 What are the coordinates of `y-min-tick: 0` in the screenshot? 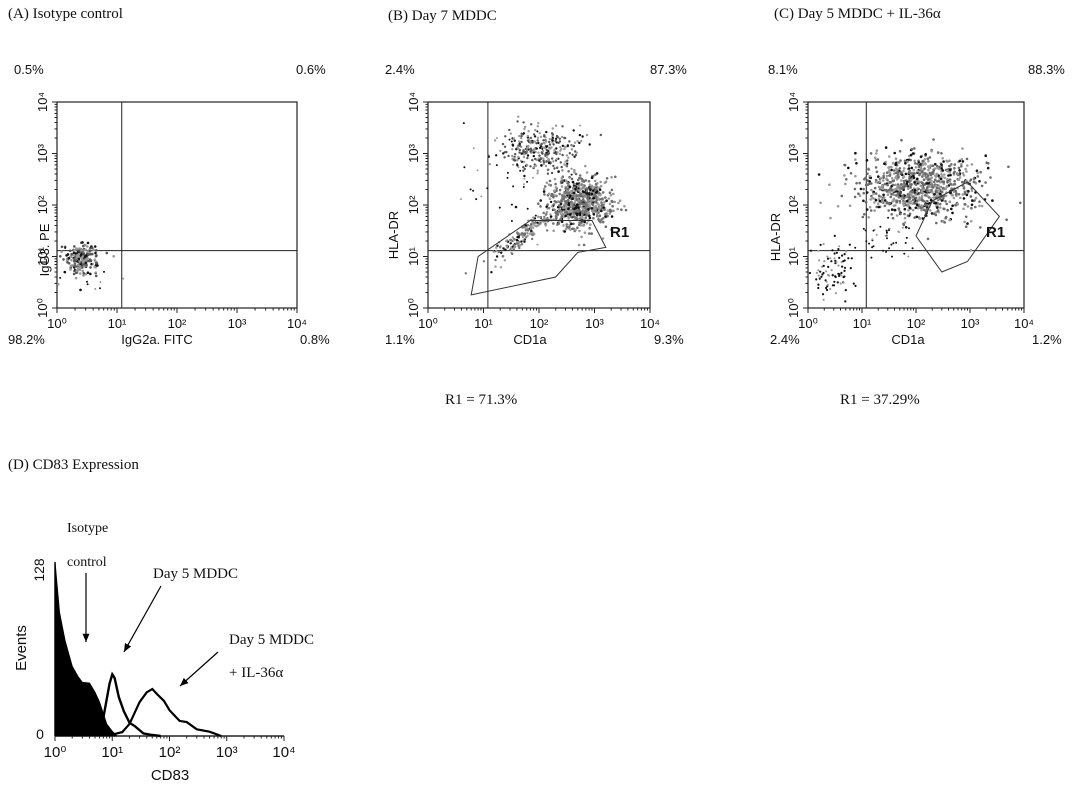 It's located at (40, 734).